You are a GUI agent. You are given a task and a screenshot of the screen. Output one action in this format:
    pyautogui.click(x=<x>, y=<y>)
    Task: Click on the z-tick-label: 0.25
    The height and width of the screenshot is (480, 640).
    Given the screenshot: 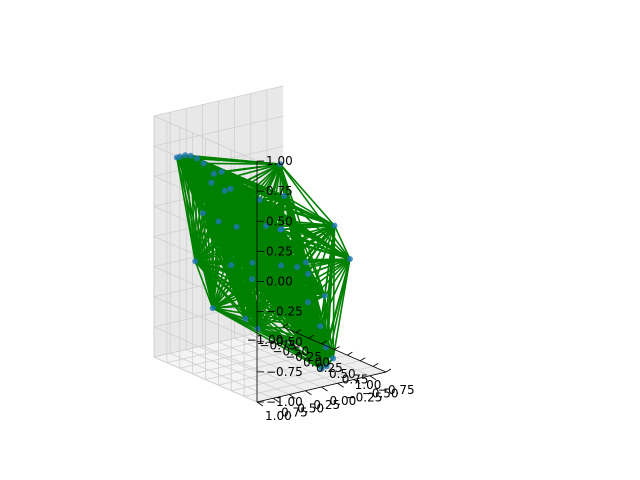 What is the action you would take?
    pyautogui.click(x=279, y=251)
    